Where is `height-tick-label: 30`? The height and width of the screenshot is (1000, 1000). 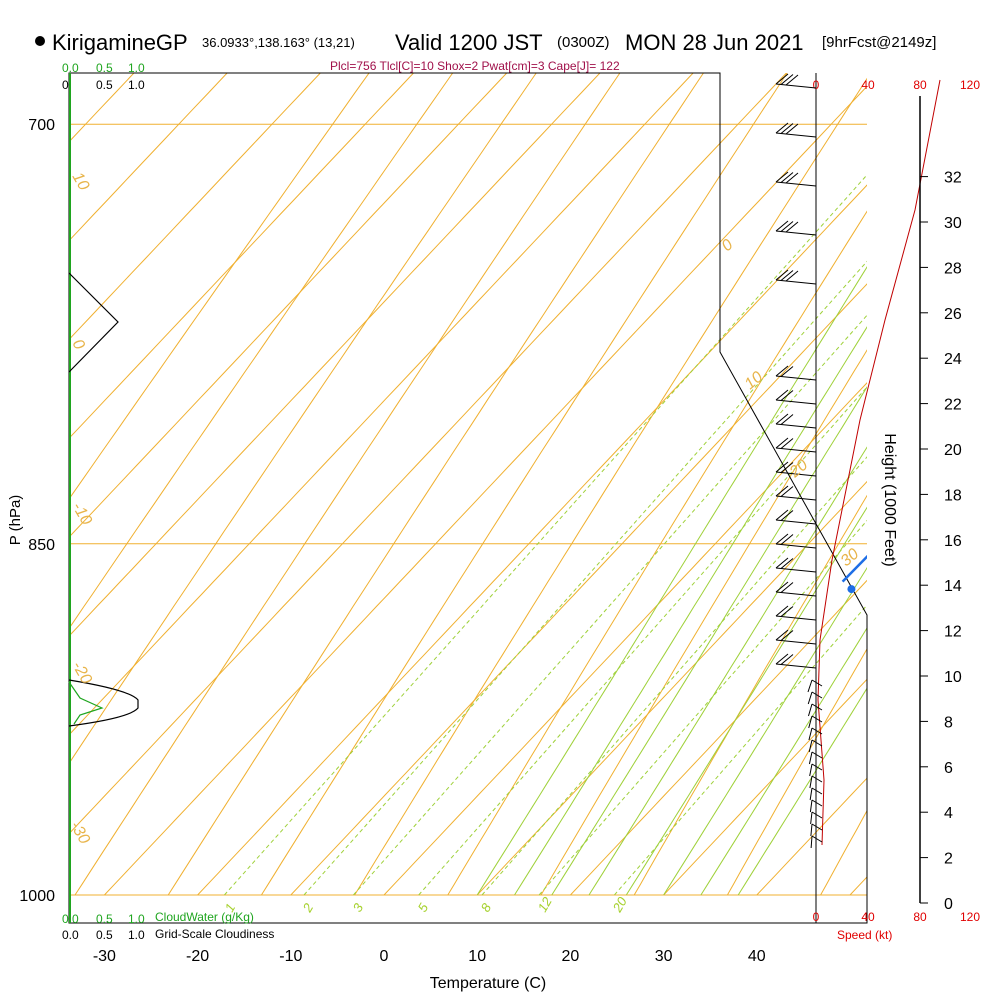
height-tick-label: 30 is located at coordinates (953, 223).